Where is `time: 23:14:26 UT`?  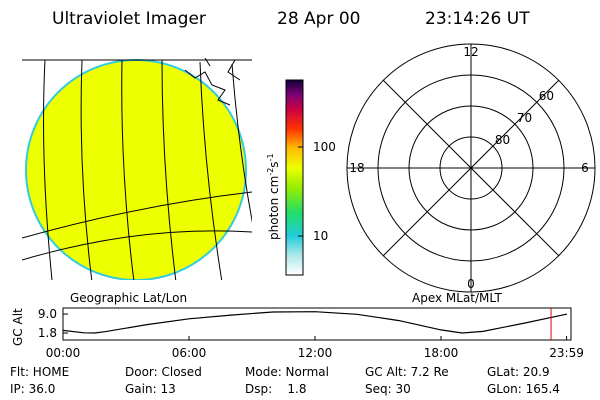 time: 23:14:26 UT is located at coordinates (477, 19).